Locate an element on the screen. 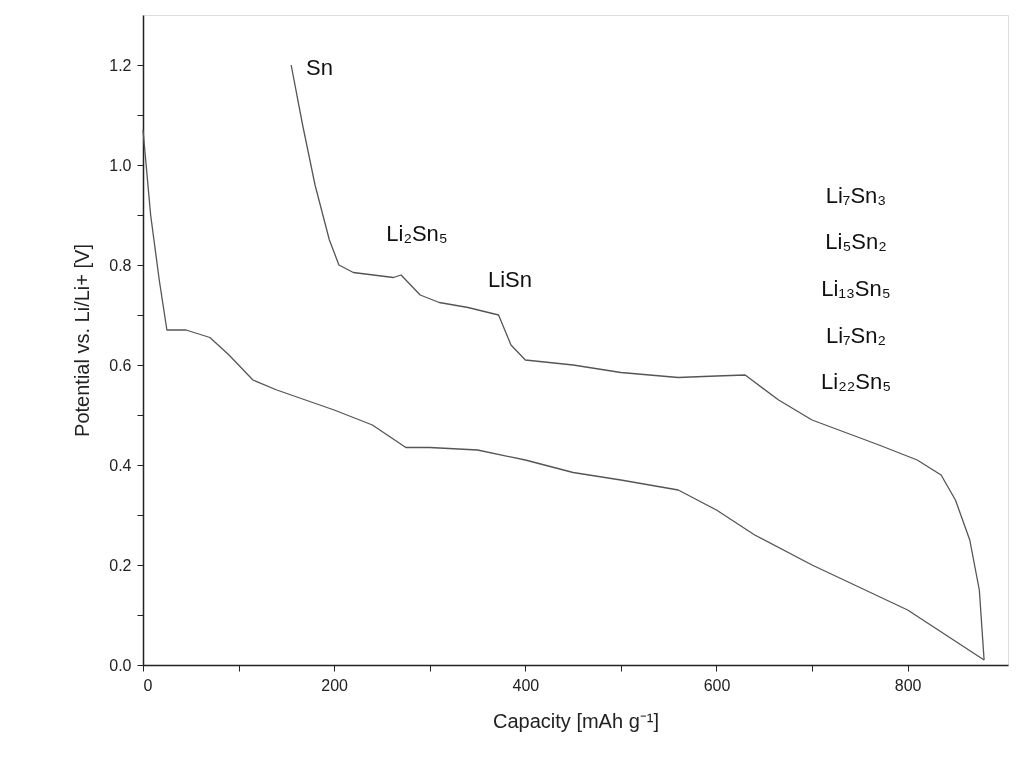 The image size is (1021, 782). annotation: LiSn is located at coordinates (510, 279).